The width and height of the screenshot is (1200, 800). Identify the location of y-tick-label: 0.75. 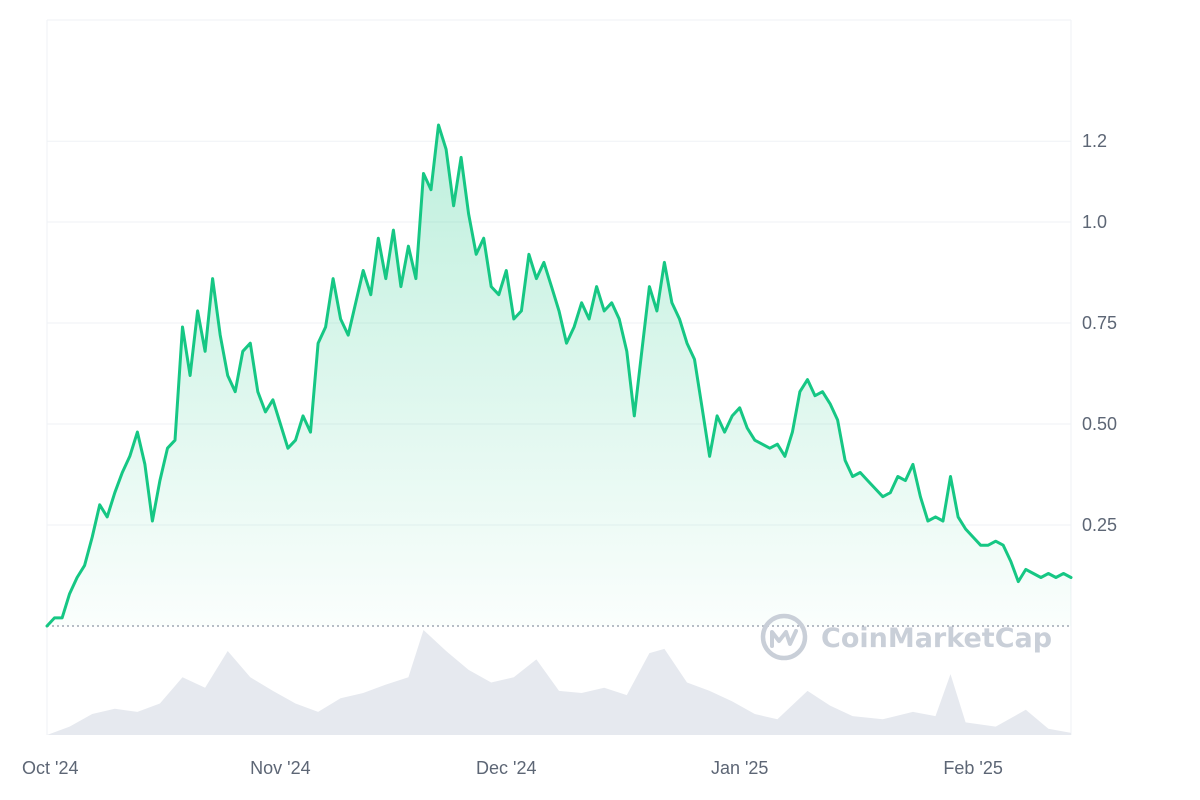
(1099, 323).